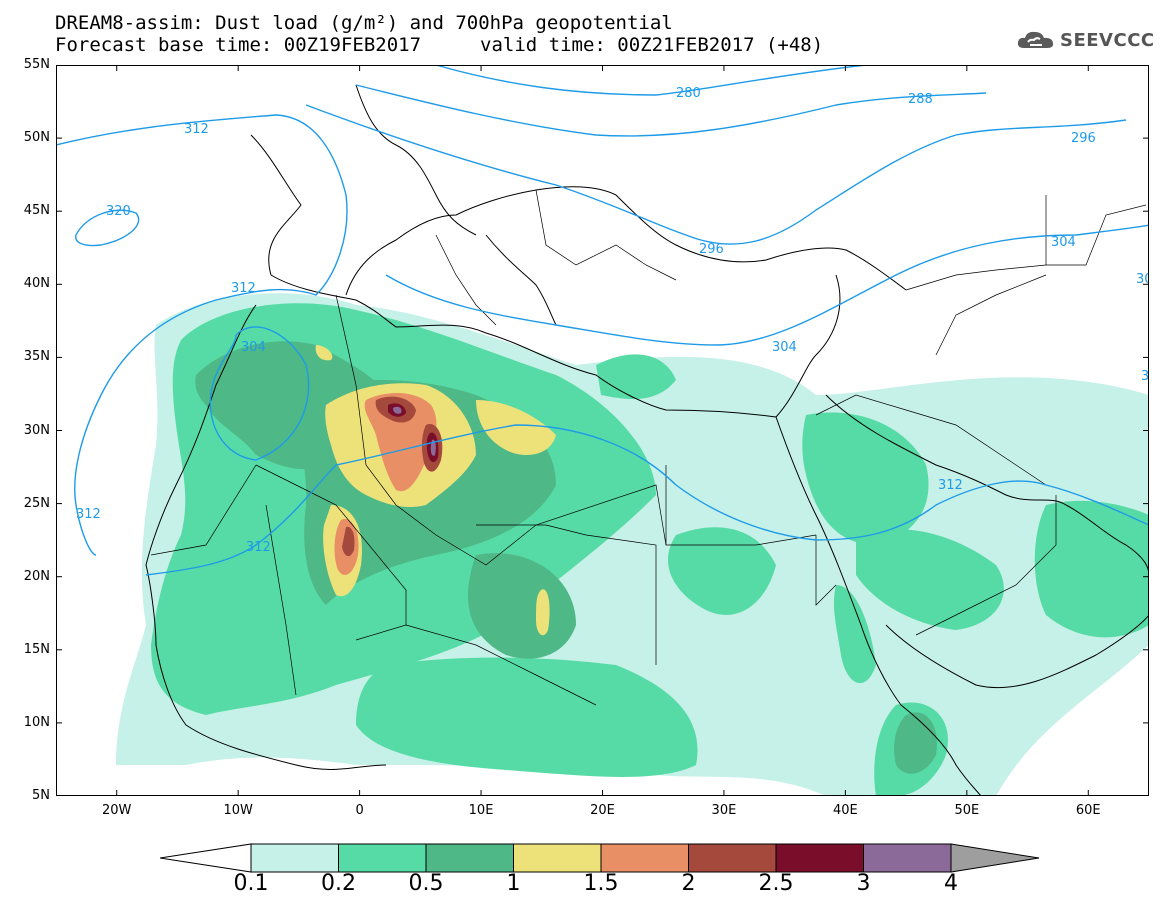 This screenshot has width=1165, height=907. I want to click on latitude-label: 45N, so click(36, 211).